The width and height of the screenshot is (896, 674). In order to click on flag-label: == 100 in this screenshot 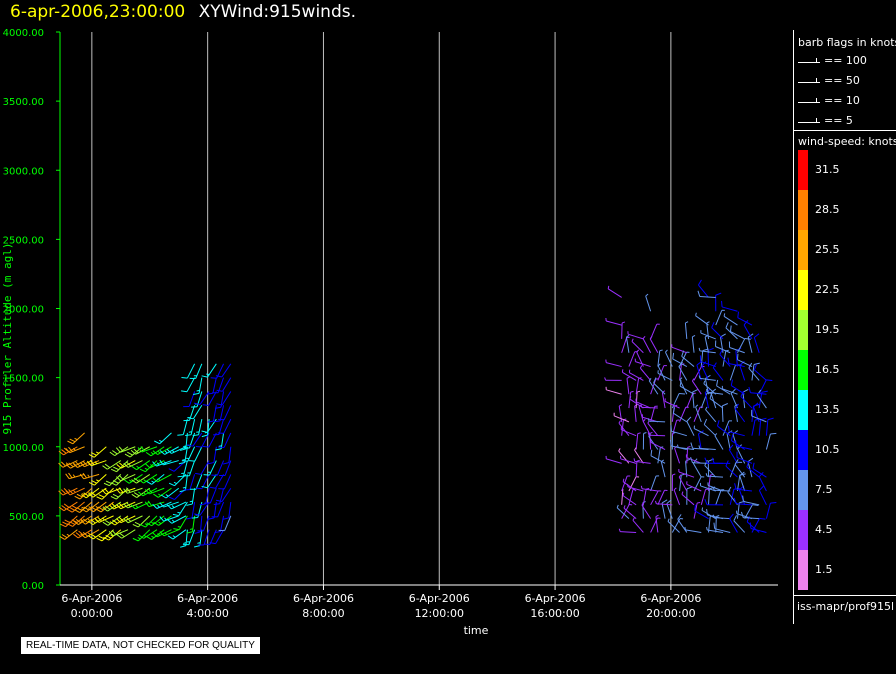, I will do `click(845, 60)`.